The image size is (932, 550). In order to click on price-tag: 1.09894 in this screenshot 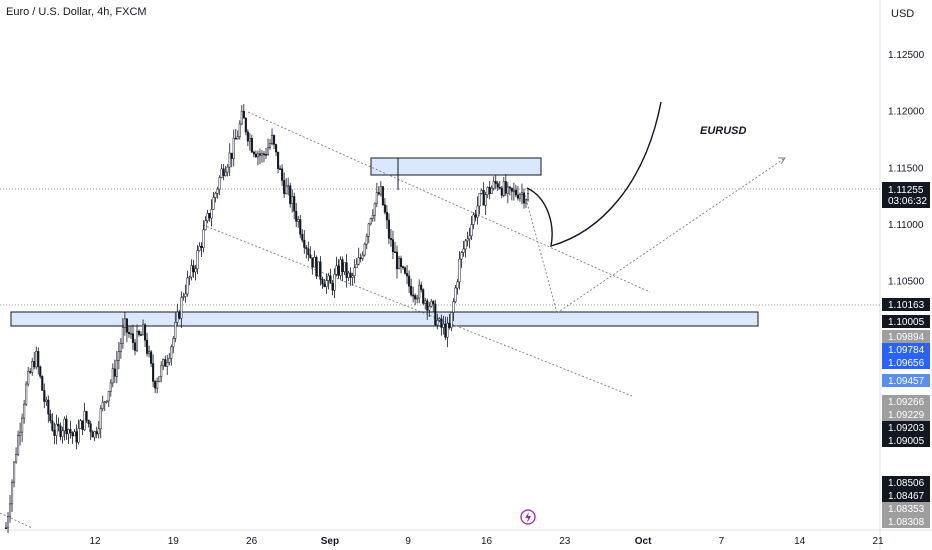, I will do `click(906, 336)`.